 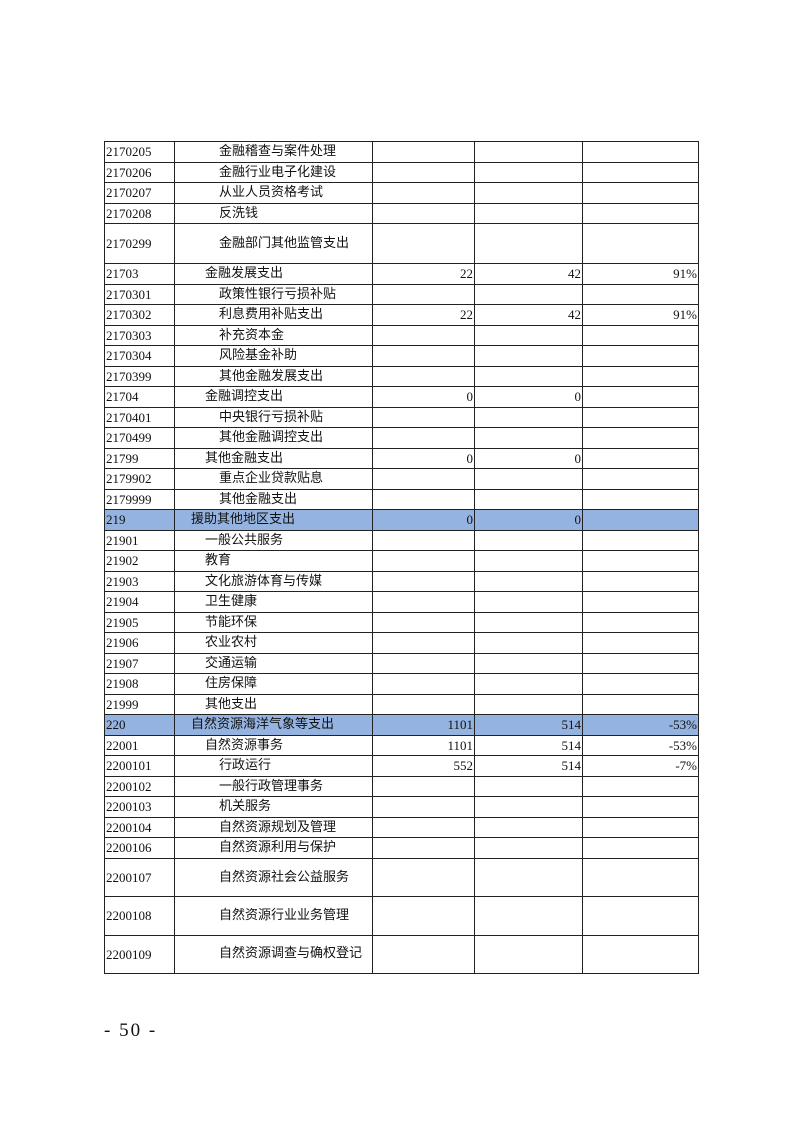 I want to click on table-row: 21703 金融发展支出 22 42 91%, so click(x=401, y=274).